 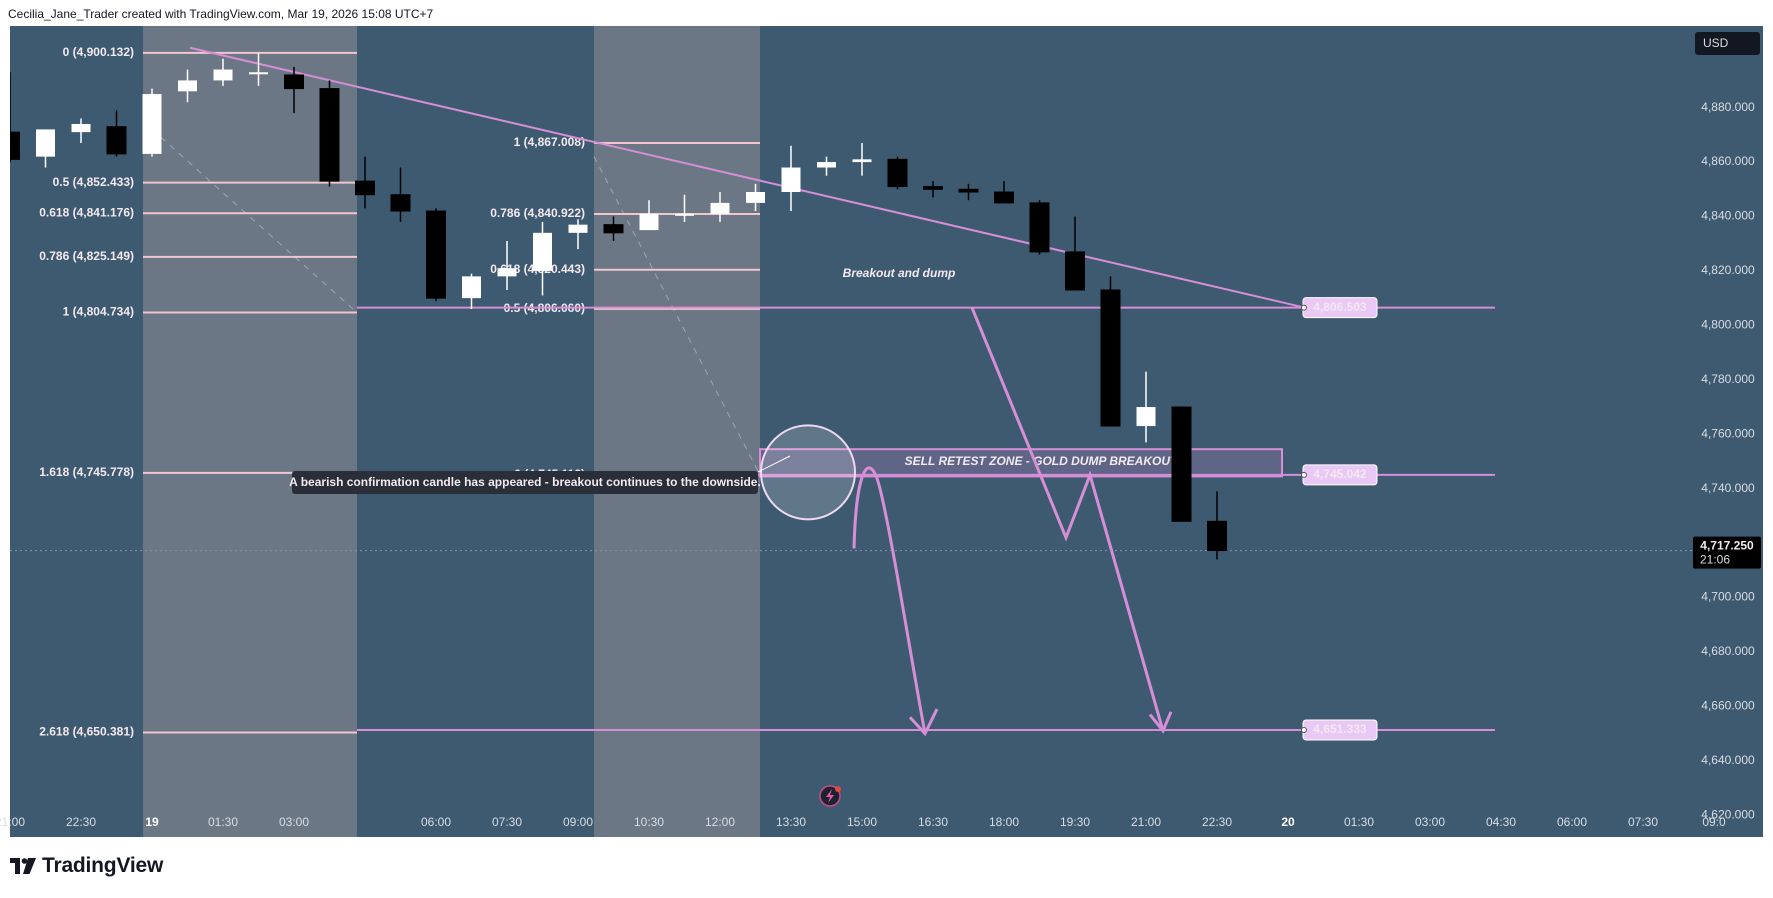 What do you see at coordinates (86, 732) in the screenshot?
I see `fib-left-level-label: 2.618 (4,650.381)` at bounding box center [86, 732].